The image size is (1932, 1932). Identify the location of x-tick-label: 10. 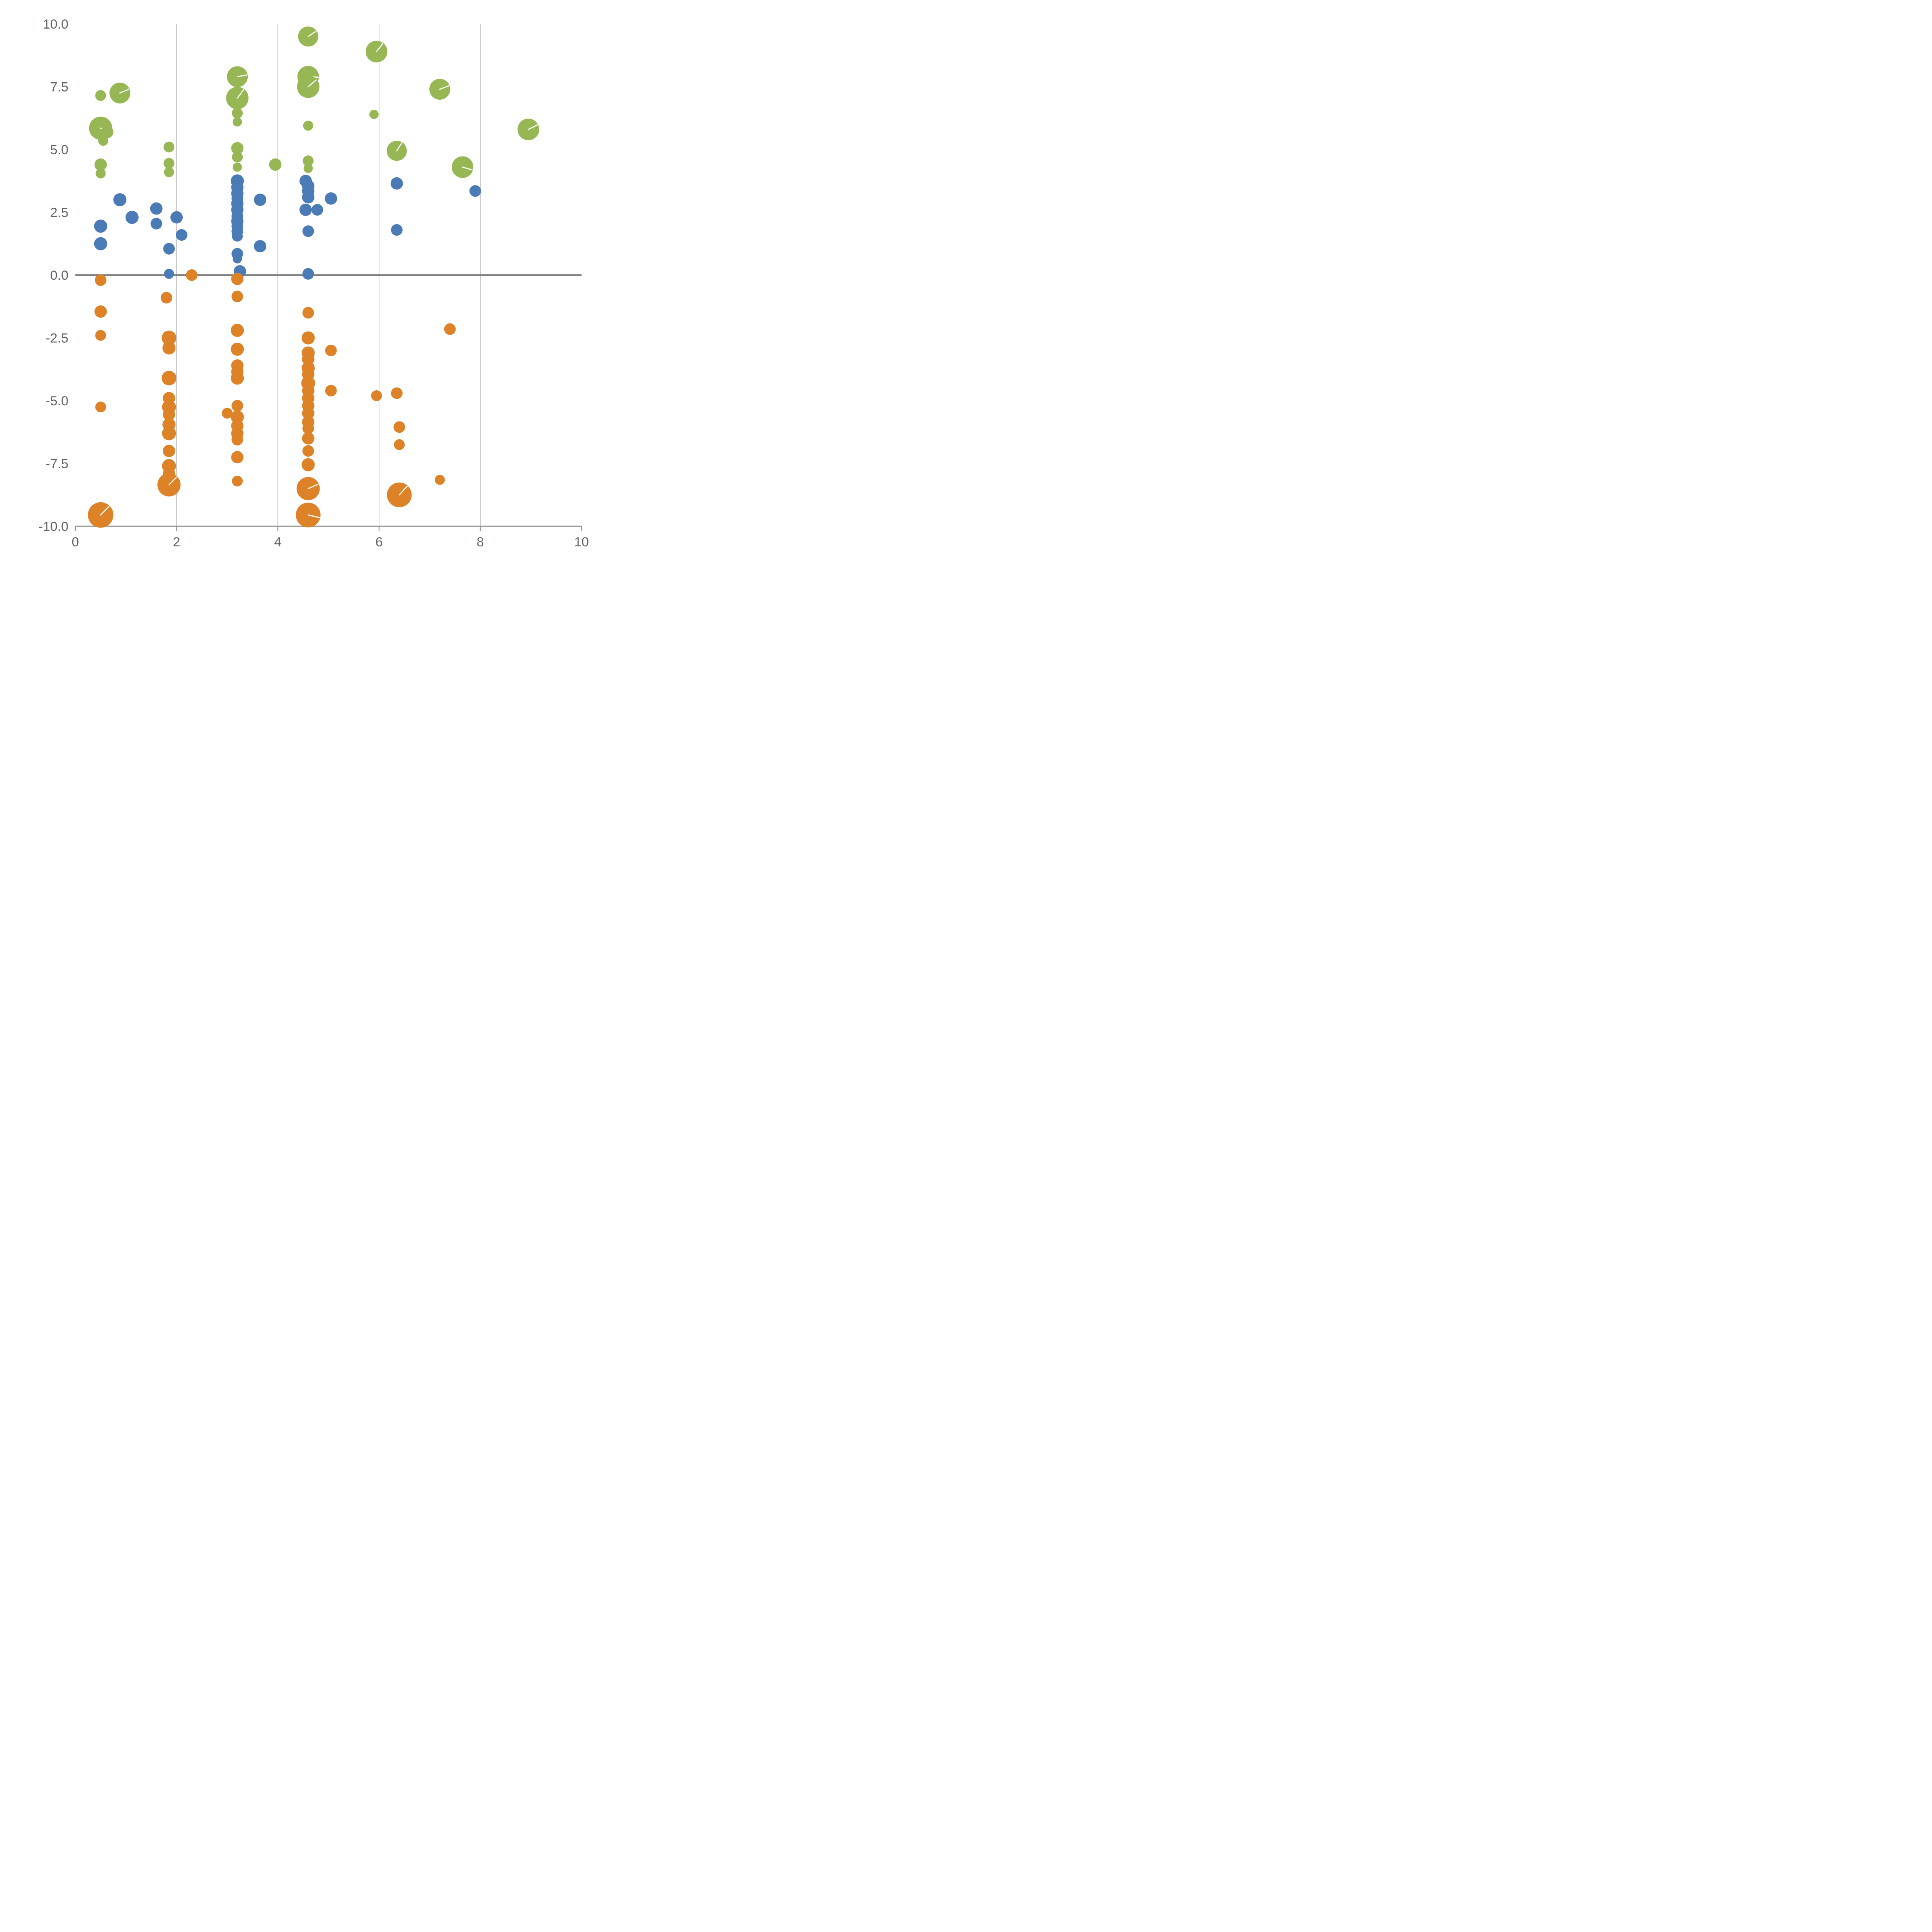
(581, 542).